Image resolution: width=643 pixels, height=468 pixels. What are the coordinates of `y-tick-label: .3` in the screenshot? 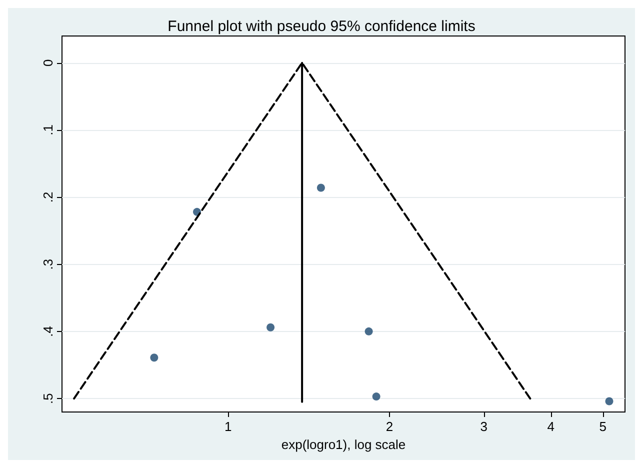 It's located at (48, 264).